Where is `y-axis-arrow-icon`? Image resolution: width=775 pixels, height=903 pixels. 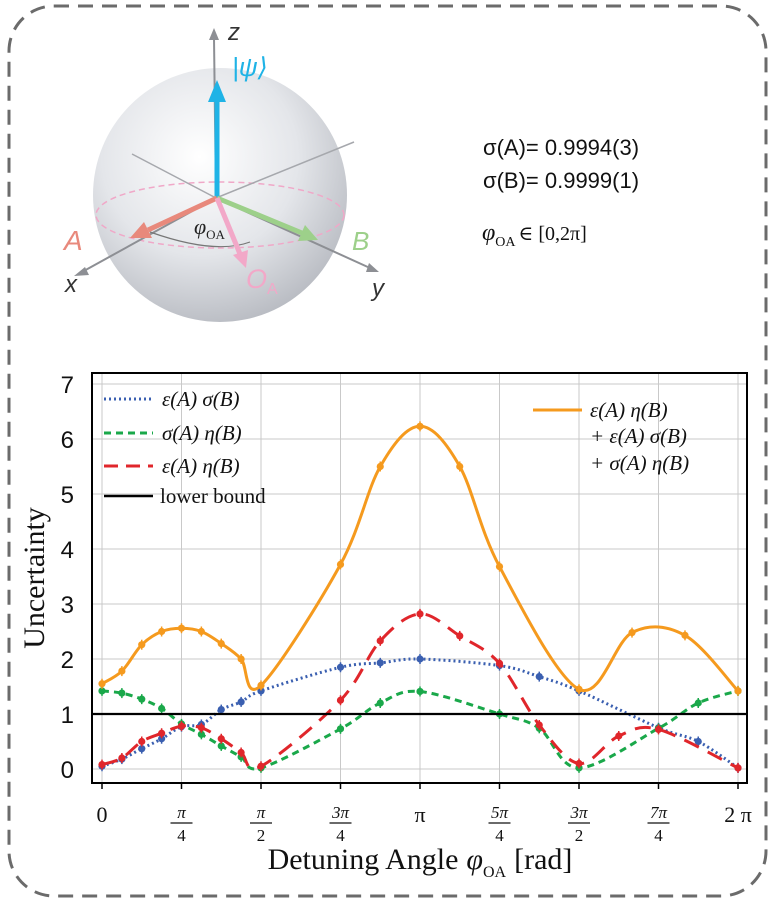 y-axis-arrow-icon is located at coordinates (372, 267).